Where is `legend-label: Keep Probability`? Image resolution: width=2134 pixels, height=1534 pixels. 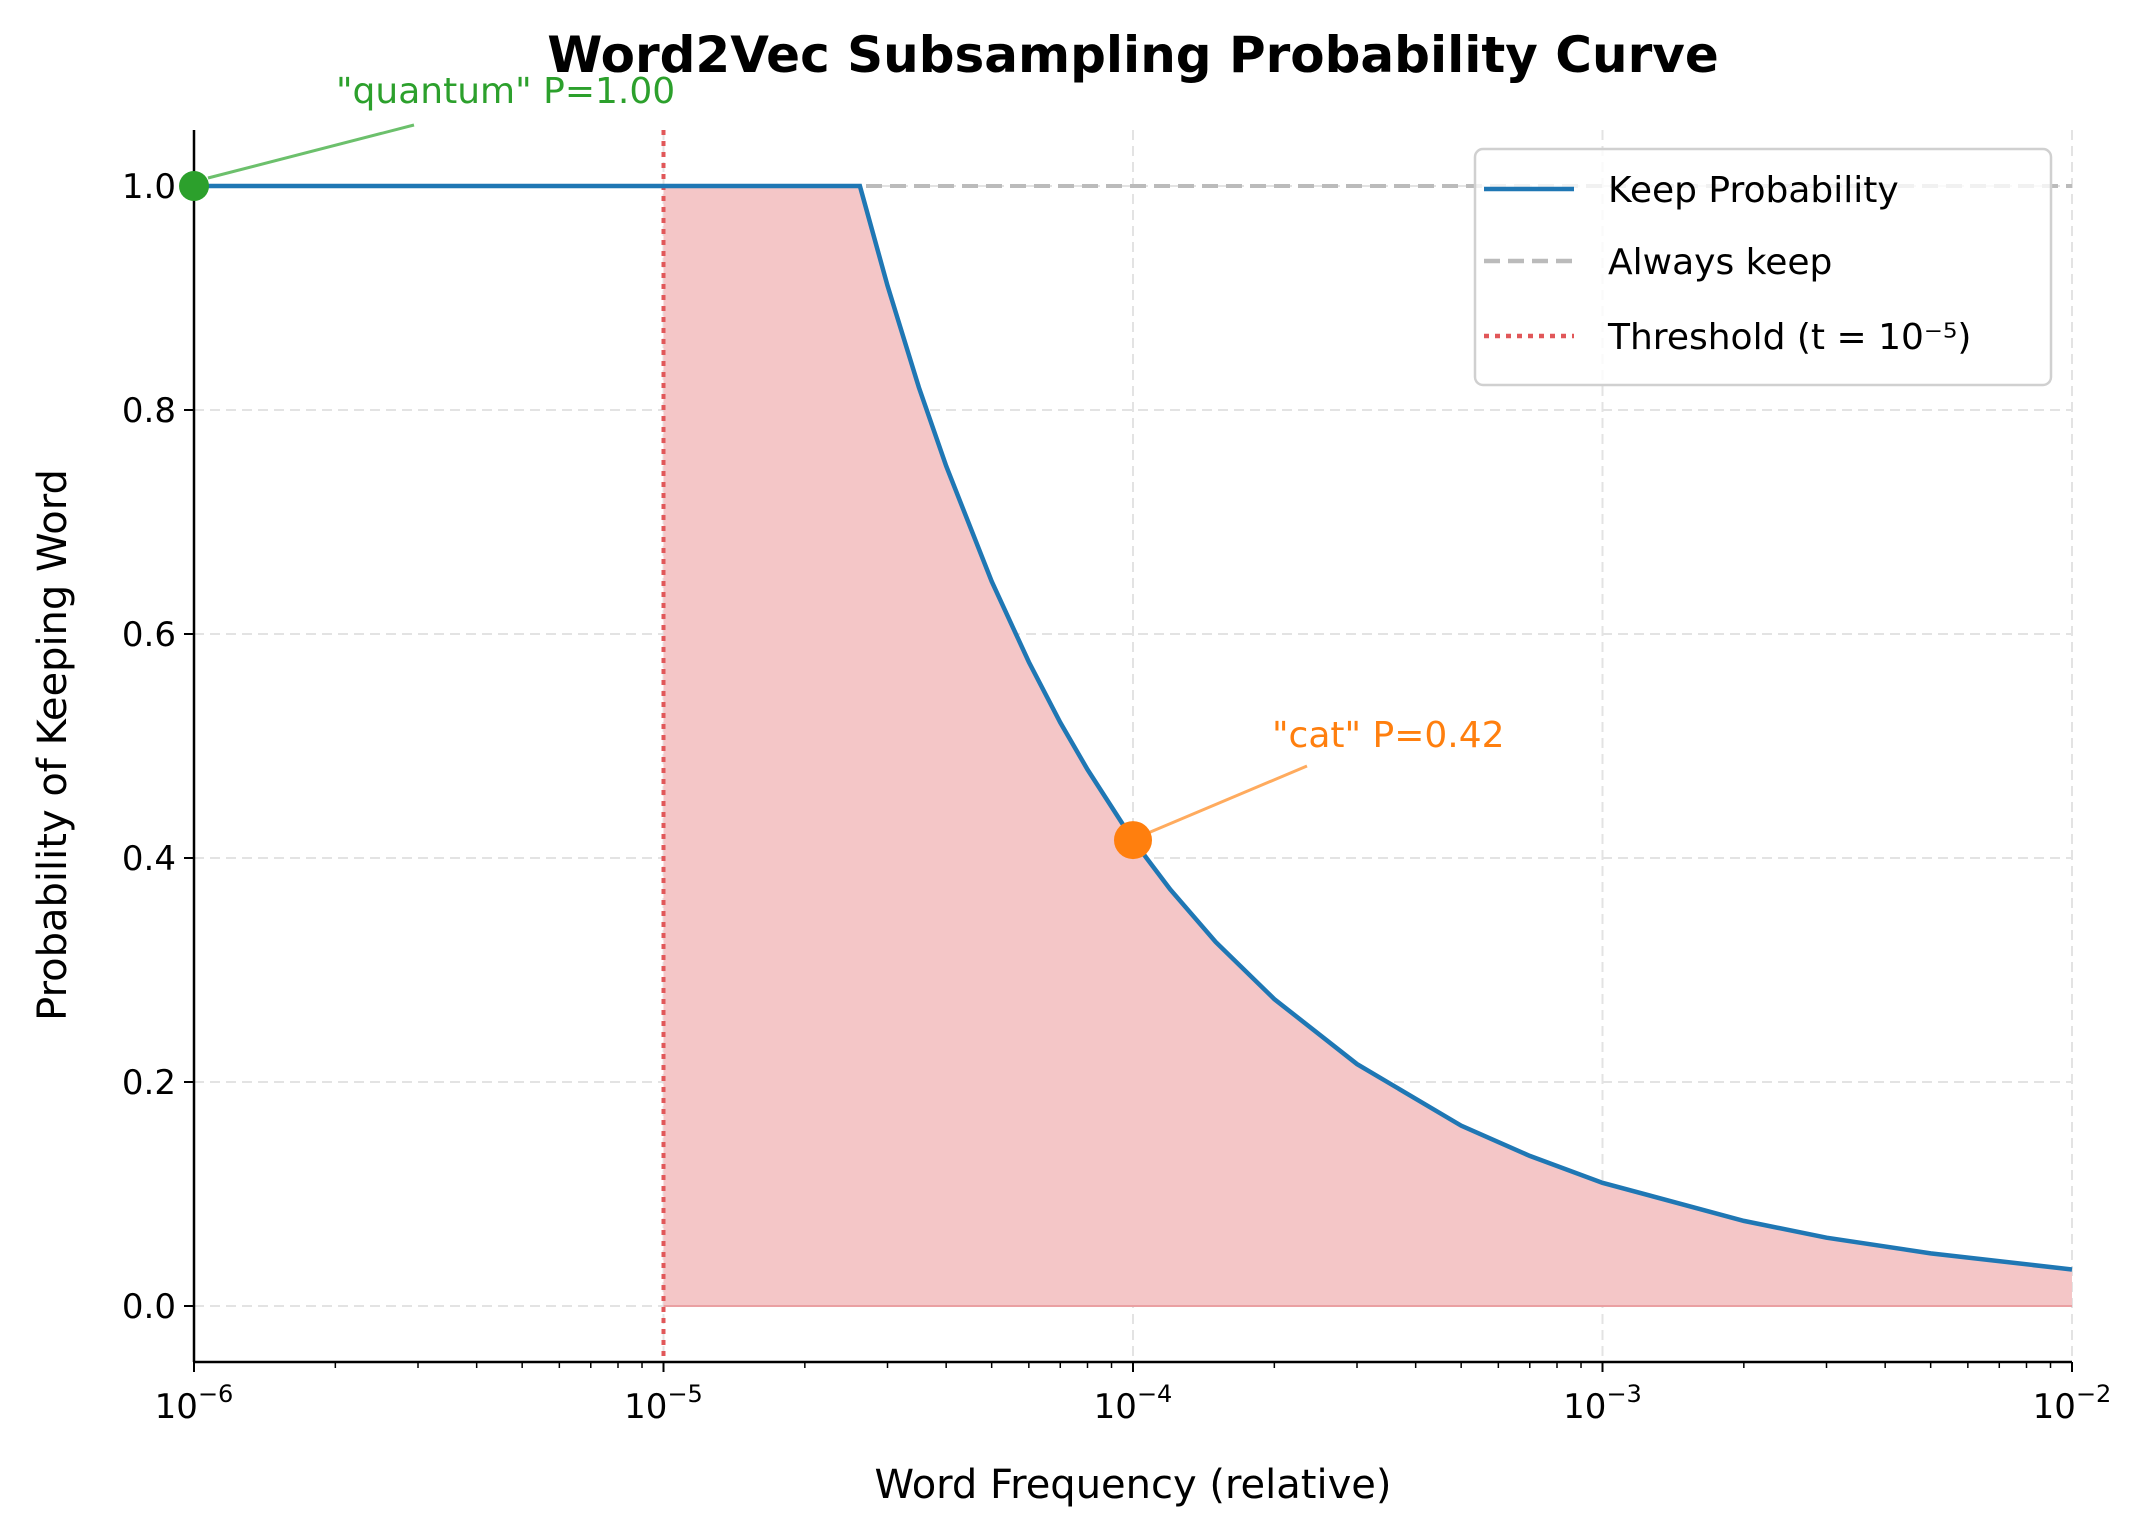 legend-label: Keep Probability is located at coordinates (1753, 190).